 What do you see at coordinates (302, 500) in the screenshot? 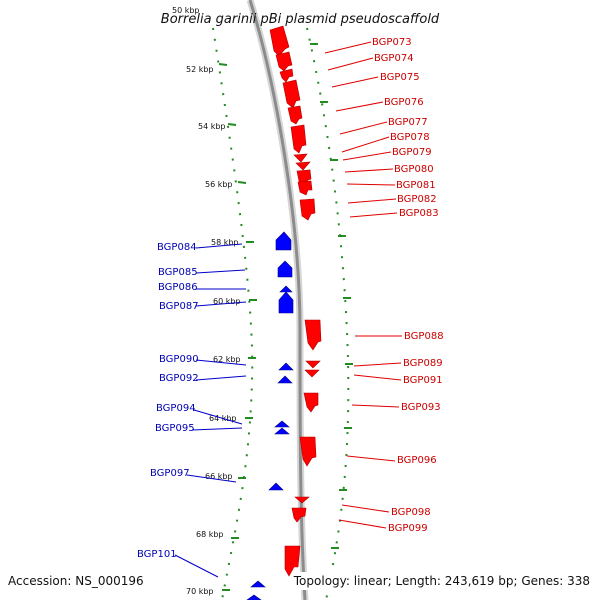
I see `gene-arrow-BGP098` at bounding box center [302, 500].